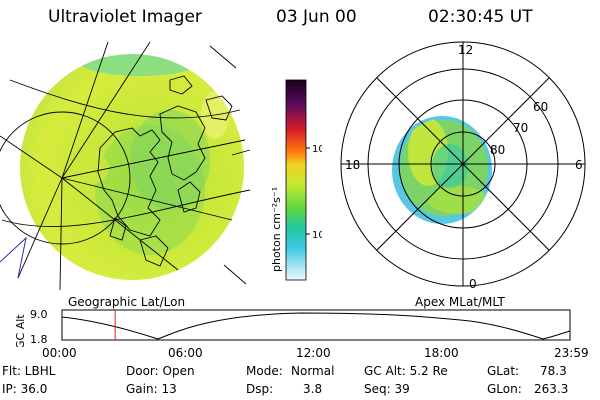 The width and height of the screenshot is (600, 400). I want to click on timeline-ytick-bottom: 1.8, so click(39, 339).